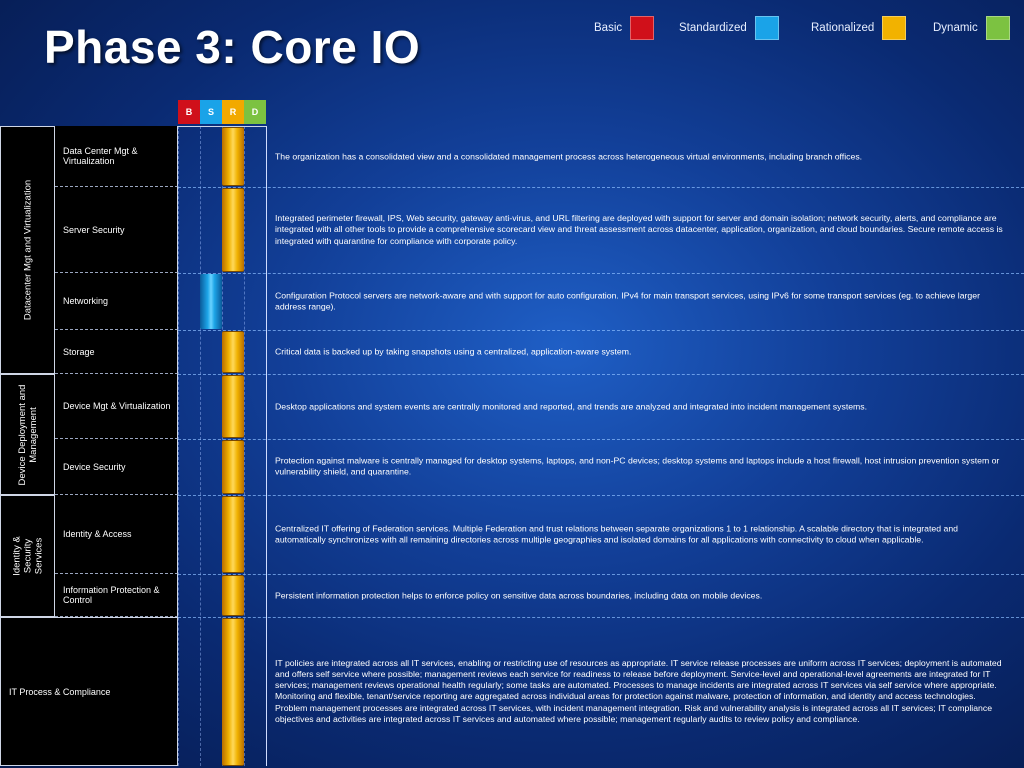  I want to click on category-label: Identity & Security Services, so click(27, 556).